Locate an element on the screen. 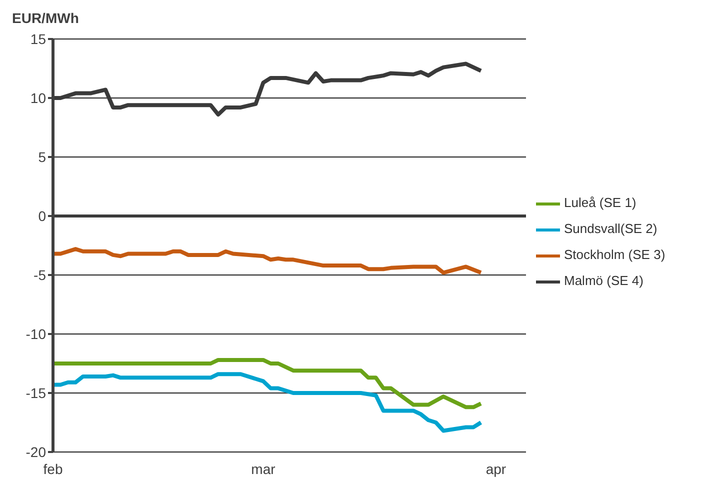  y-tick-label: -15 is located at coordinates (36, 392).